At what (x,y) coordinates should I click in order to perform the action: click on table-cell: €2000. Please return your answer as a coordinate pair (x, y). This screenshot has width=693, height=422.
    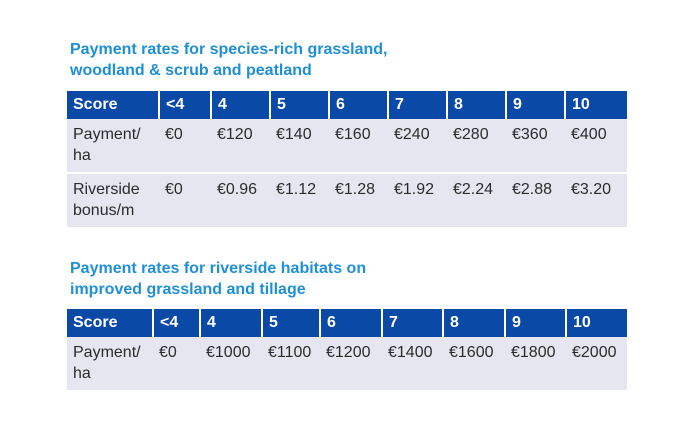
    Looking at the image, I should click on (596, 363).